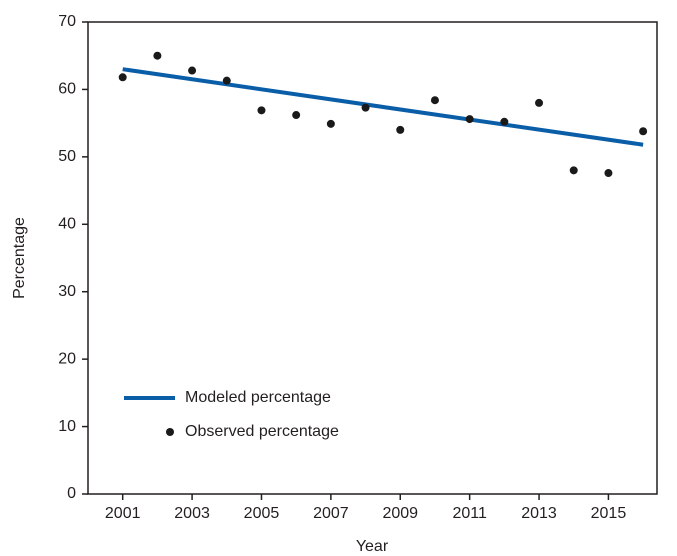 The image size is (677, 556). What do you see at coordinates (67, 291) in the screenshot?
I see `y-tick-label: 30` at bounding box center [67, 291].